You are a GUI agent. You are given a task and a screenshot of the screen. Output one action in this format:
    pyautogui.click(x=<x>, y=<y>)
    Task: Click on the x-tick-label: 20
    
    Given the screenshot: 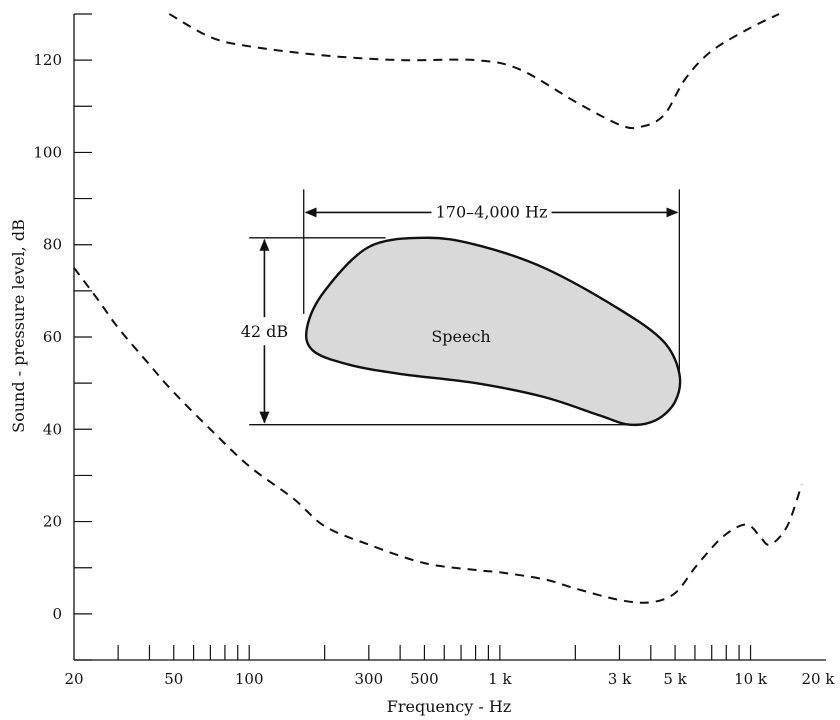 What is the action you would take?
    pyautogui.click(x=73, y=679)
    